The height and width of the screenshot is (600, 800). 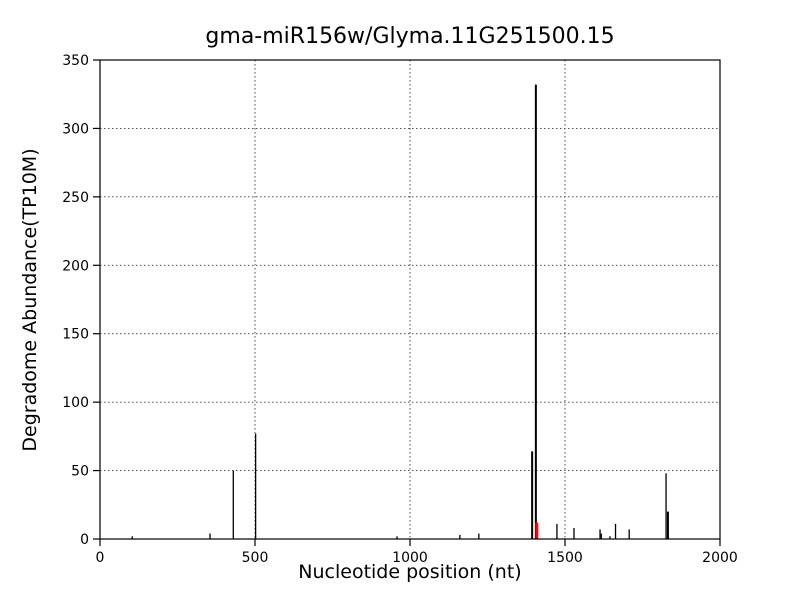 I want to click on x-tick-label: 0, so click(x=100, y=558).